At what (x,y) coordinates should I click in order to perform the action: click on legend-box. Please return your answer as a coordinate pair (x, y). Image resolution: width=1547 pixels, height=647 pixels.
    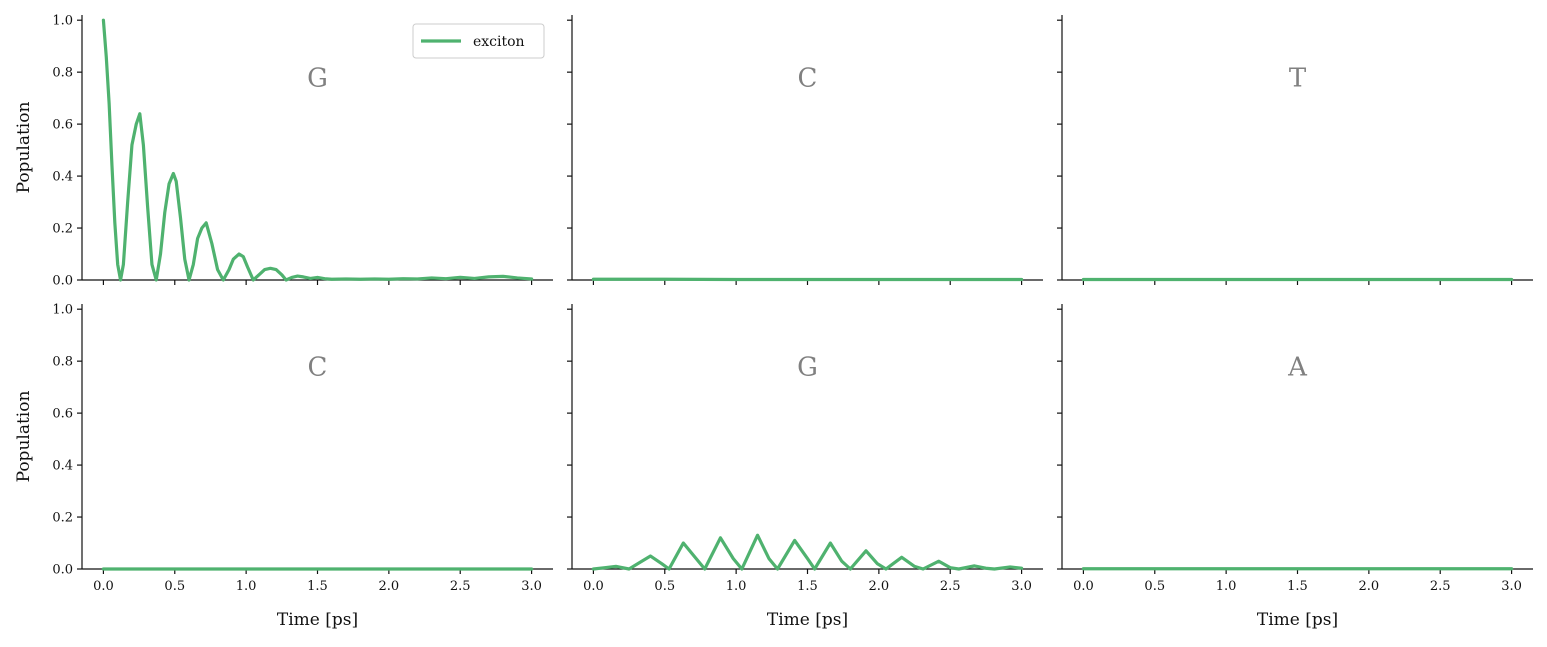
    Looking at the image, I should click on (478, 41).